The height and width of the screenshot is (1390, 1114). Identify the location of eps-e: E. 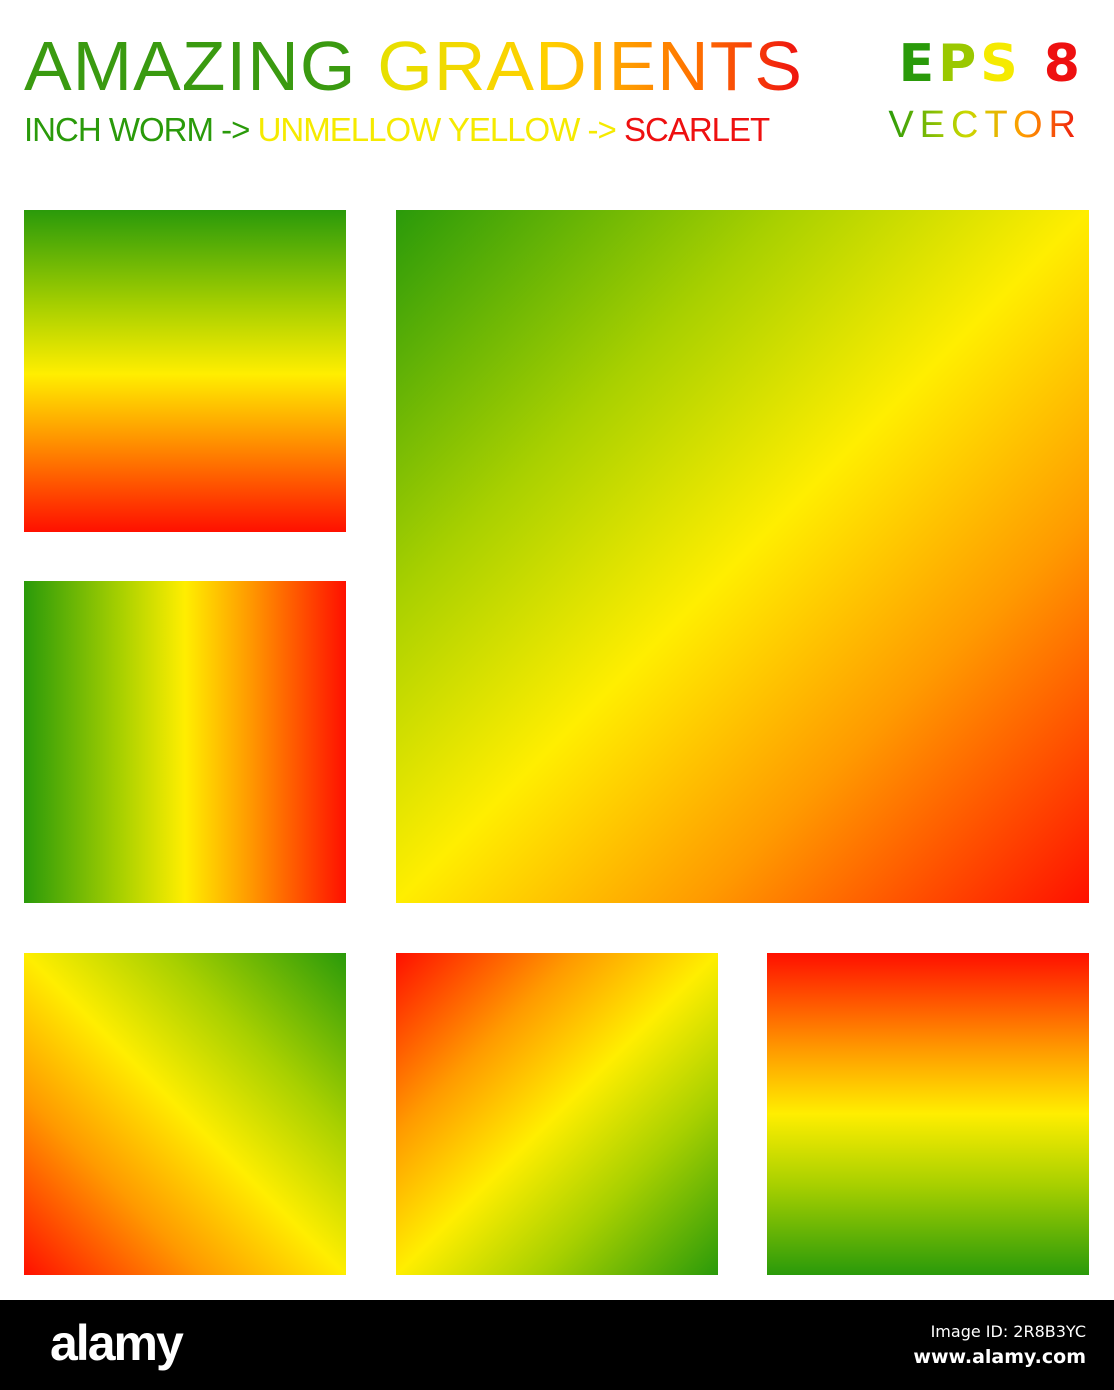
(918, 64).